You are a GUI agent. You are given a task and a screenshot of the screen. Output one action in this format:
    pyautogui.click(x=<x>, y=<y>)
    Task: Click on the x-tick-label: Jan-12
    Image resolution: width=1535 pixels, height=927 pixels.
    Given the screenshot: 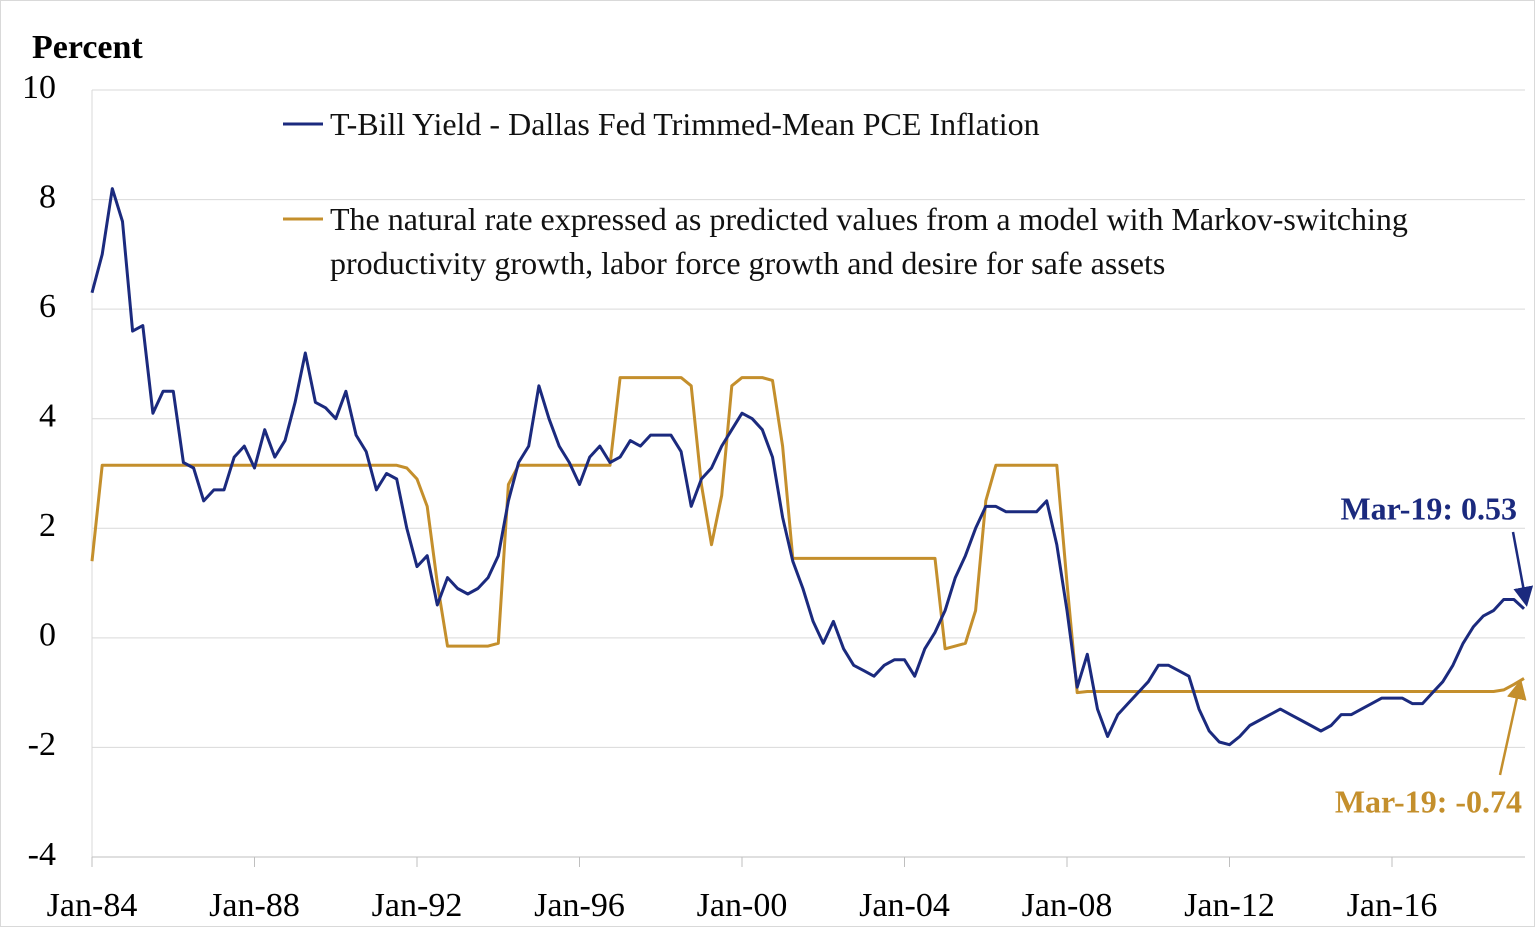 What is the action you would take?
    pyautogui.click(x=1229, y=905)
    